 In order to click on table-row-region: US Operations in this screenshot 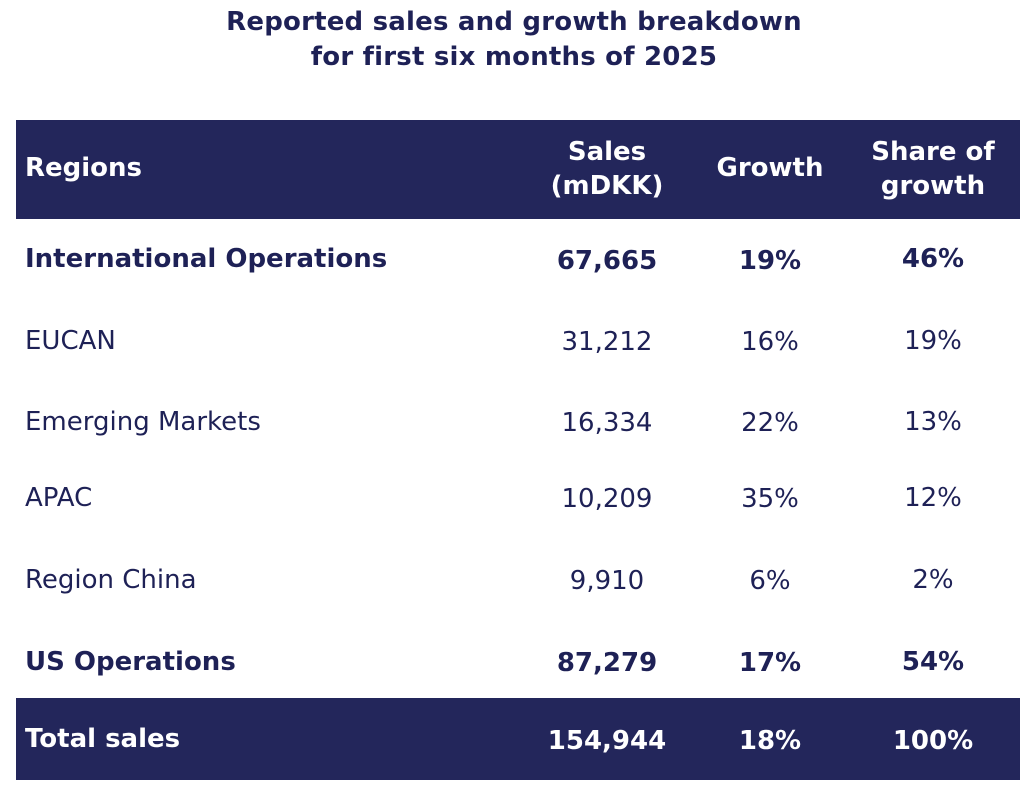, I will do `click(130, 662)`.